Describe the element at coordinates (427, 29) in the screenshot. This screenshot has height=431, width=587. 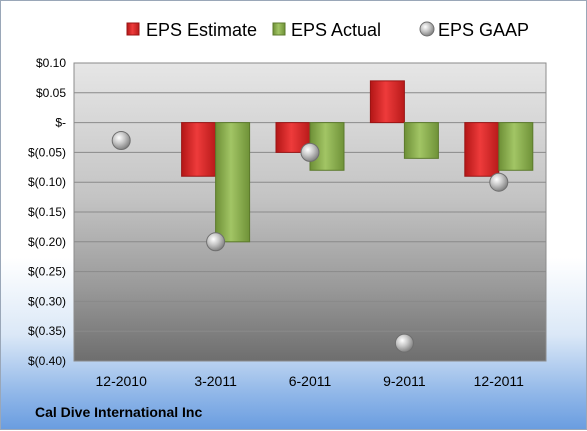
I see `legend-gaap-swatch` at that location.